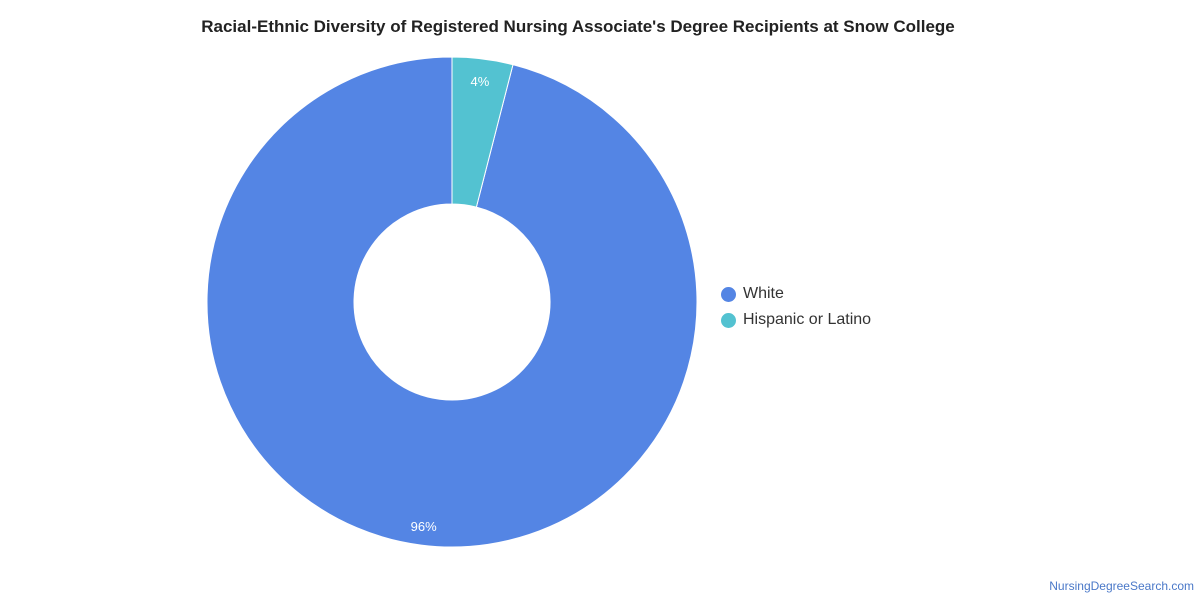 This screenshot has width=1200, height=600. Describe the element at coordinates (807, 319) in the screenshot. I see `legend-label-hispanic-or-latino: Hispanic or Latino` at that location.